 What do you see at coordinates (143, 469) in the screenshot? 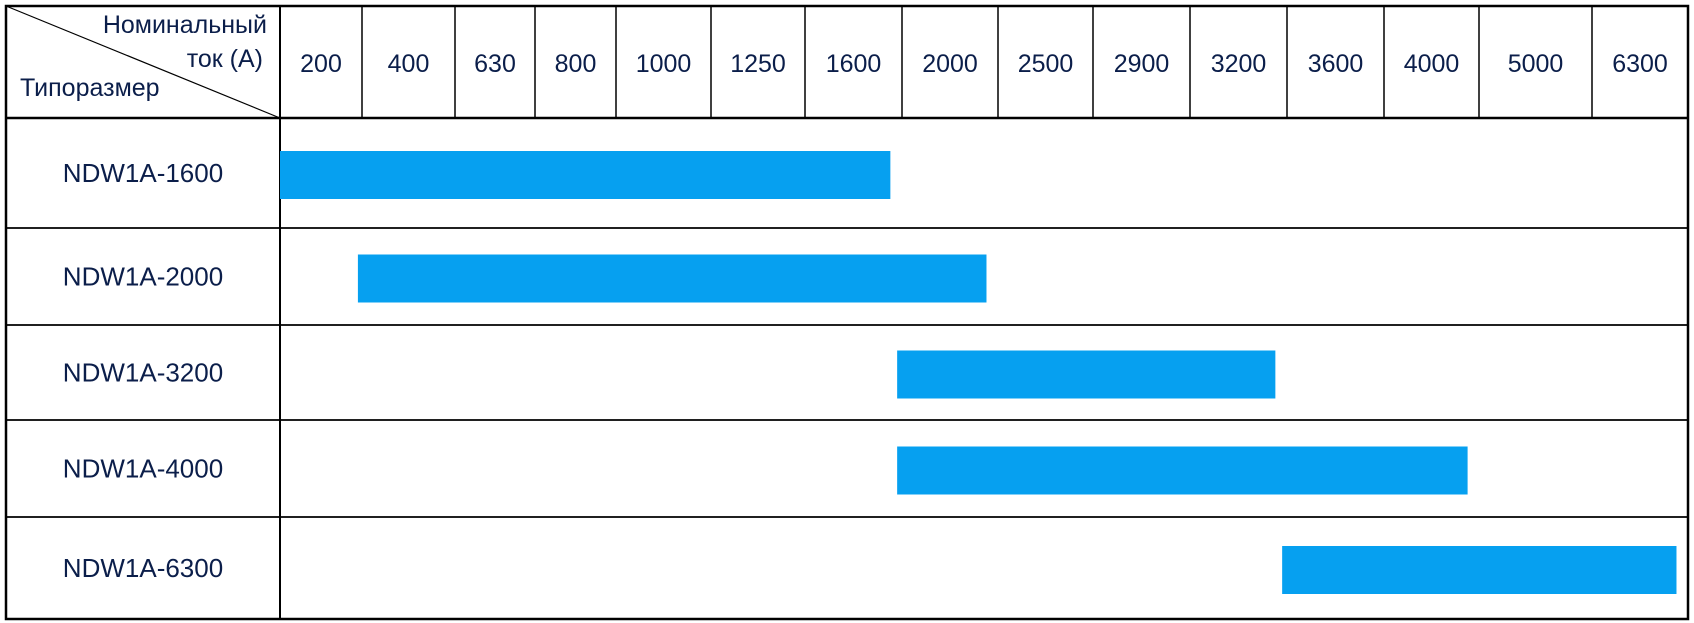
I see `row-label-NDW1A-4000: NDW1A-4000` at bounding box center [143, 469].